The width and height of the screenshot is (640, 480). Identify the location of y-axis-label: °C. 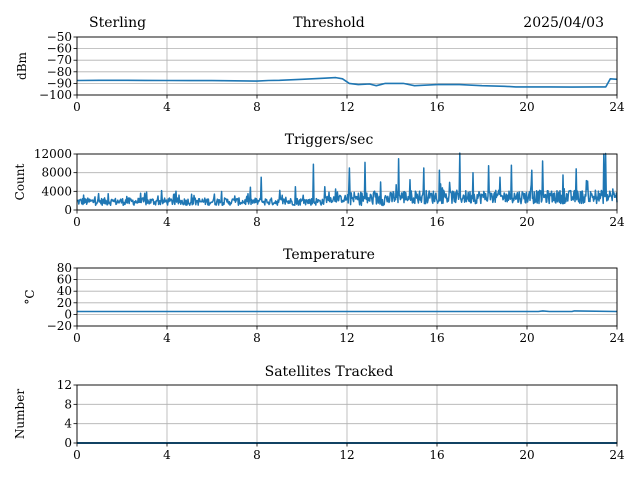
(30, 296).